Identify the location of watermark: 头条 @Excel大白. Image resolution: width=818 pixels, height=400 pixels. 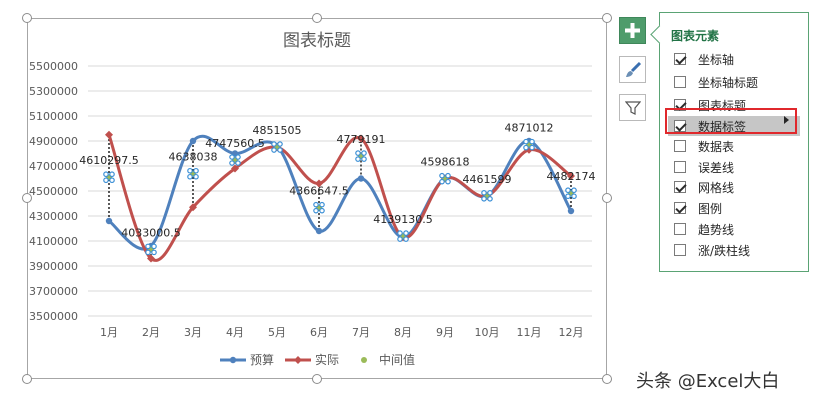
(708, 381).